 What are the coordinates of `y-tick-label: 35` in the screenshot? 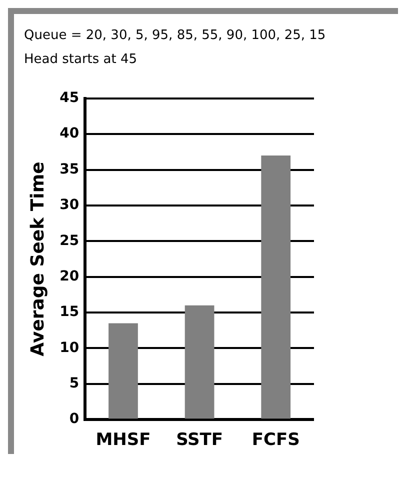 It's located at (70, 169).